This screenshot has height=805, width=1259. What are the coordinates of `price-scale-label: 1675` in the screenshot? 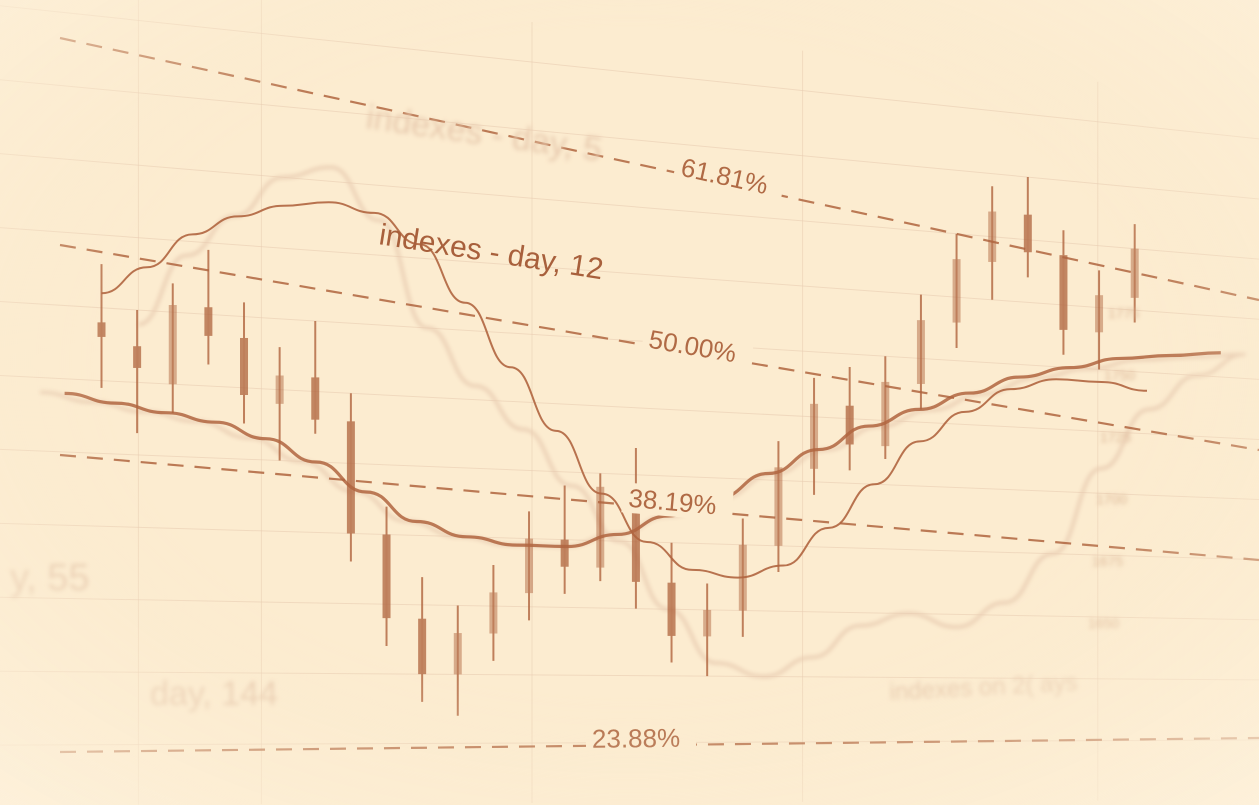 It's located at (1107, 561).